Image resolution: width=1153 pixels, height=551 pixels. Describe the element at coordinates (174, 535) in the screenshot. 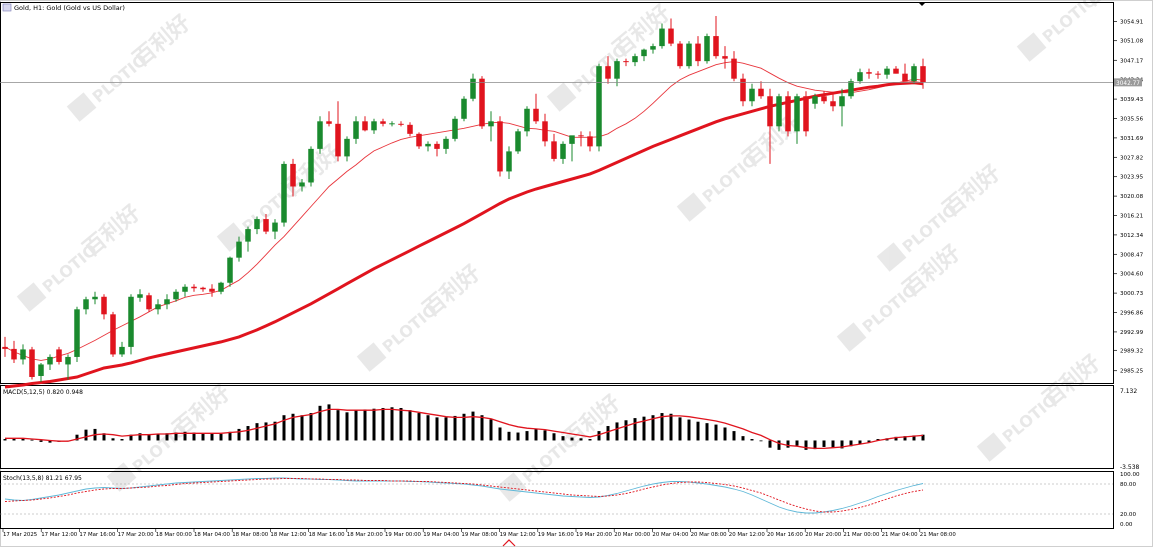

I see `time-label: 18 Mar 00:00` at that location.